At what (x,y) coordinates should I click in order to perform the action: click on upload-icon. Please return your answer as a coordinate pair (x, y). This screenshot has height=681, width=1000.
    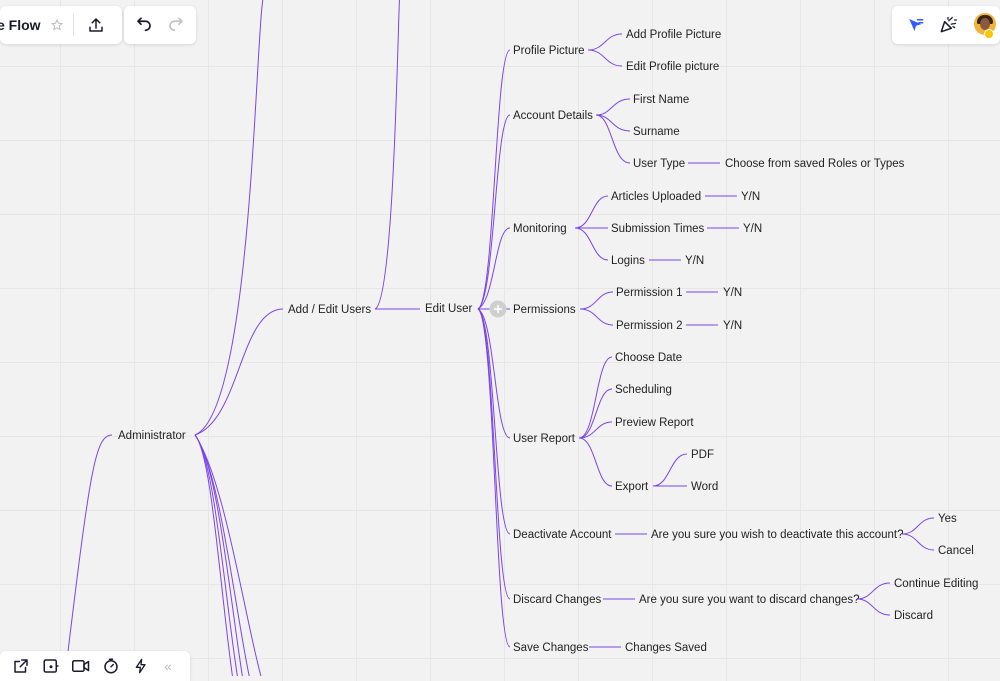
    Looking at the image, I should click on (96, 25).